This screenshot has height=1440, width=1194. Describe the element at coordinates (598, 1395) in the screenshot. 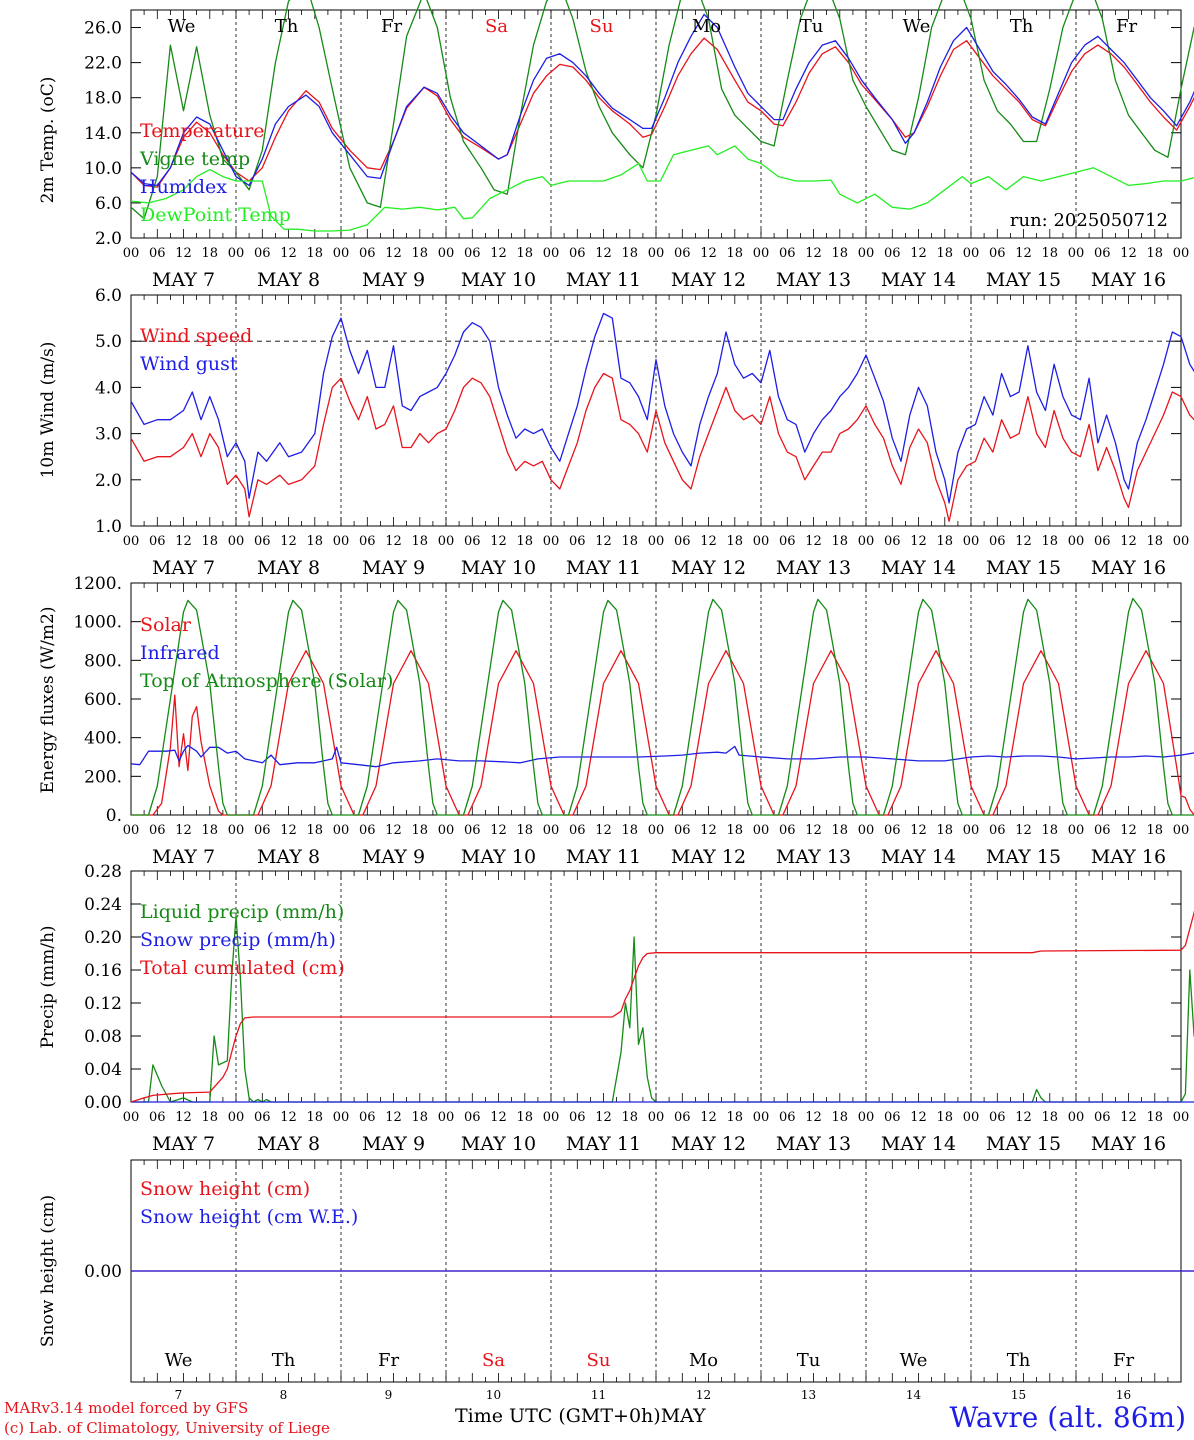

I see `day-number-label: 11` at that location.